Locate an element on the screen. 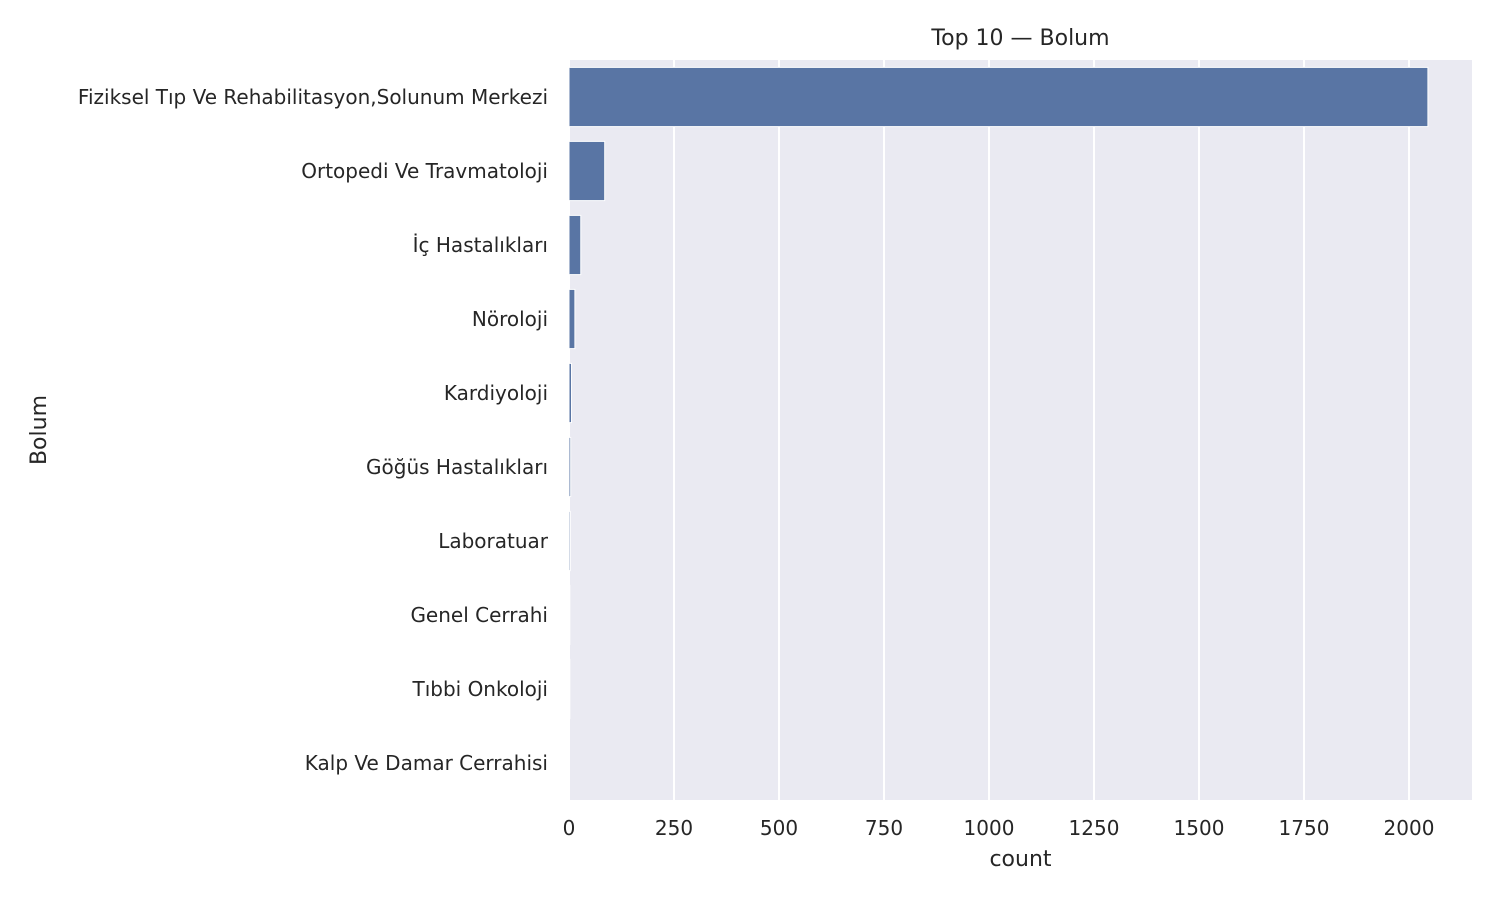 The width and height of the screenshot is (1500, 900). category-label: Genel Cerrahi is located at coordinates (479, 615).